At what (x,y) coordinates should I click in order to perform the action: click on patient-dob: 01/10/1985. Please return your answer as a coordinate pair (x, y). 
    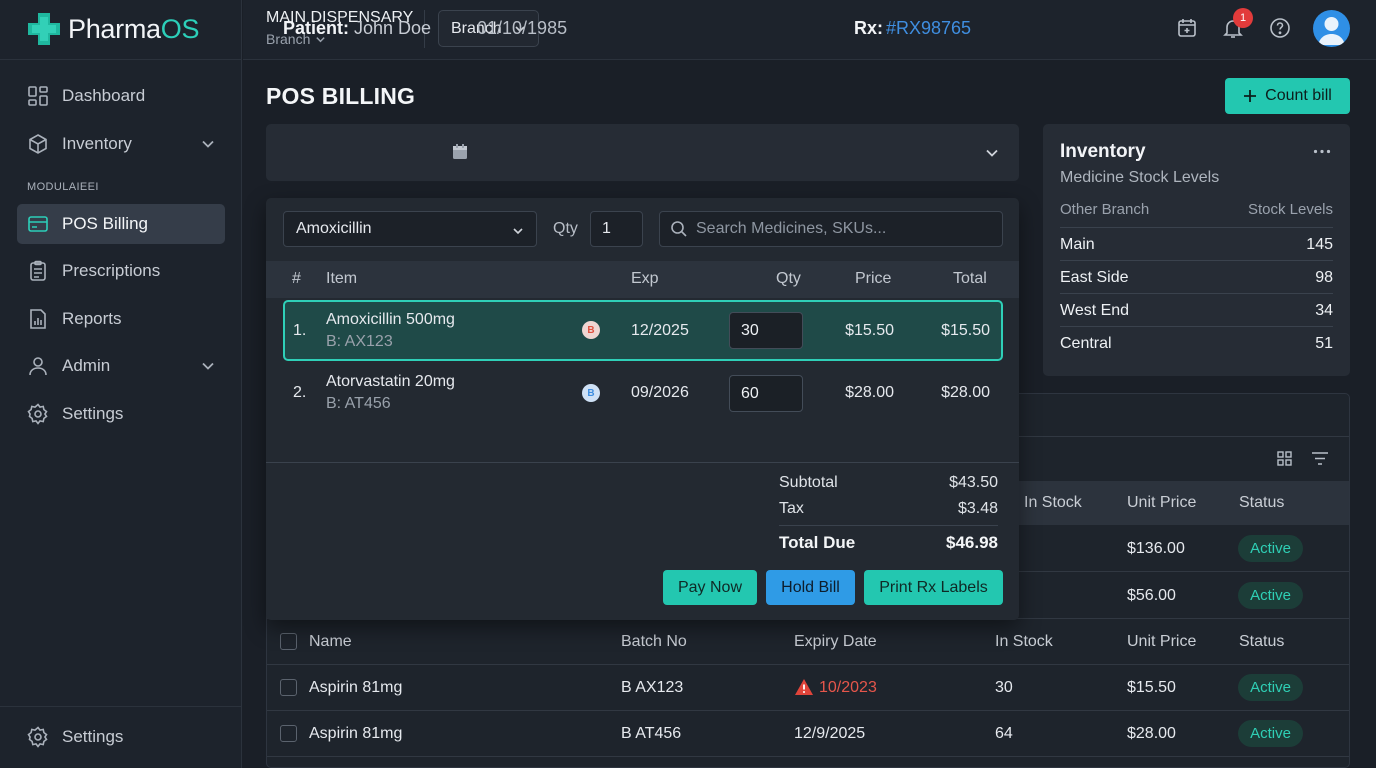
    Looking at the image, I should click on (522, 28).